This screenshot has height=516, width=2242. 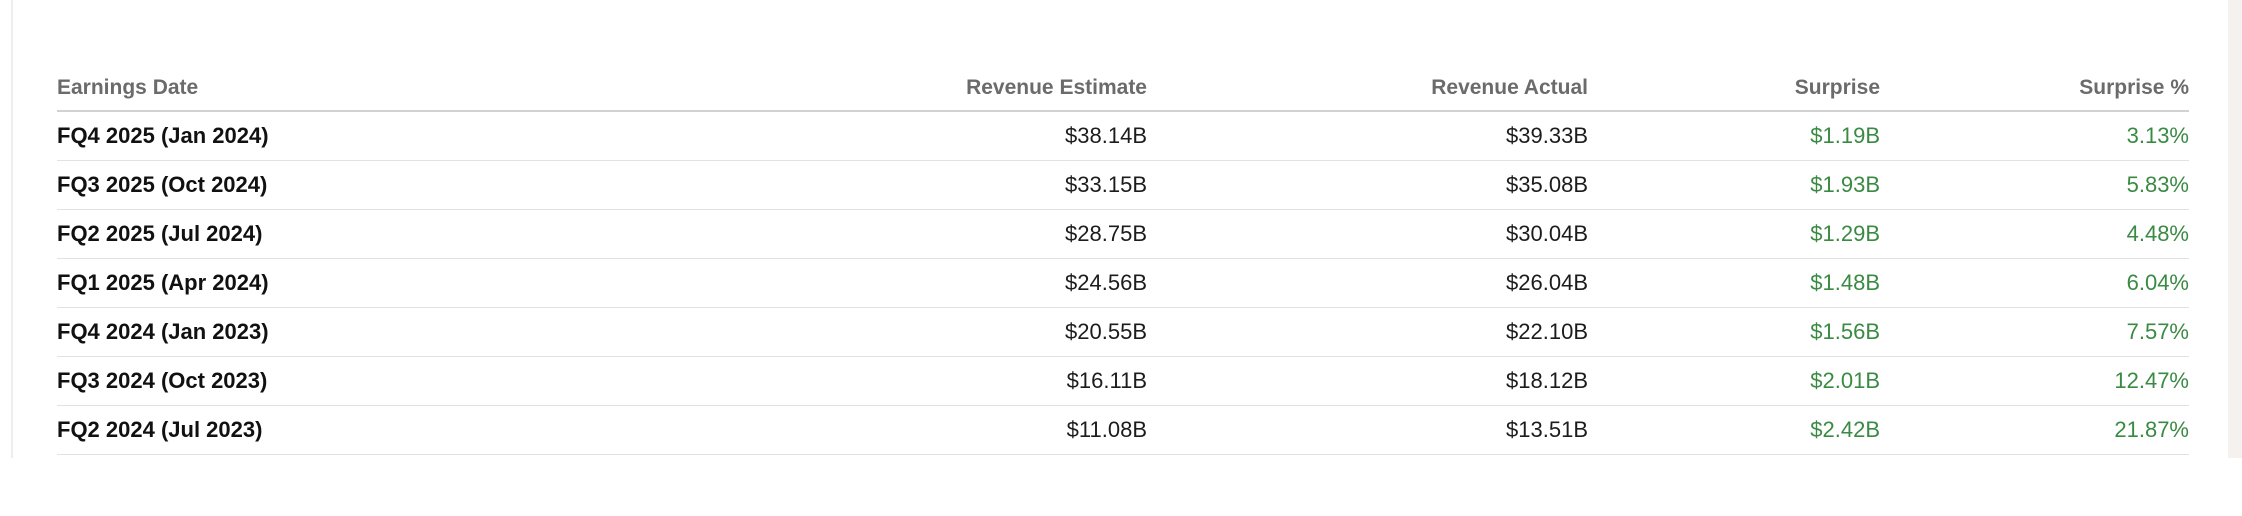 I want to click on revenue-estimate-cell: $20.55B, so click(x=1003, y=332).